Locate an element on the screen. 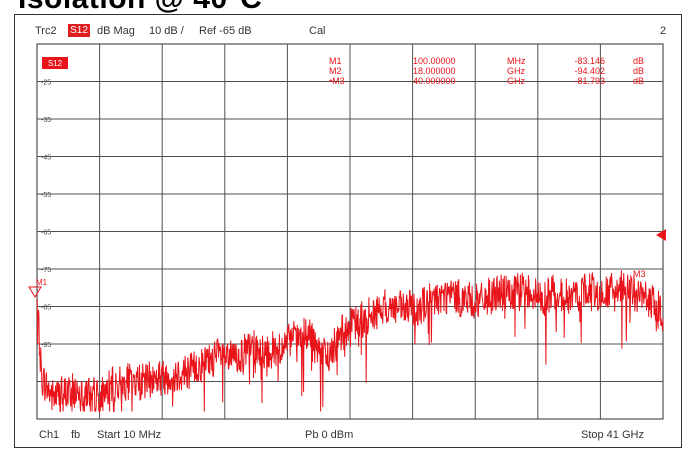 The width and height of the screenshot is (693, 455). window-number: 2 is located at coordinates (663, 31).